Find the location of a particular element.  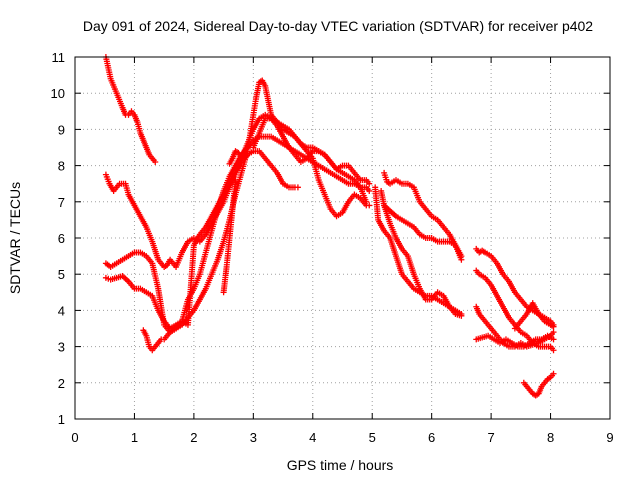

series-arc17 is located at coordinates (534, 316).